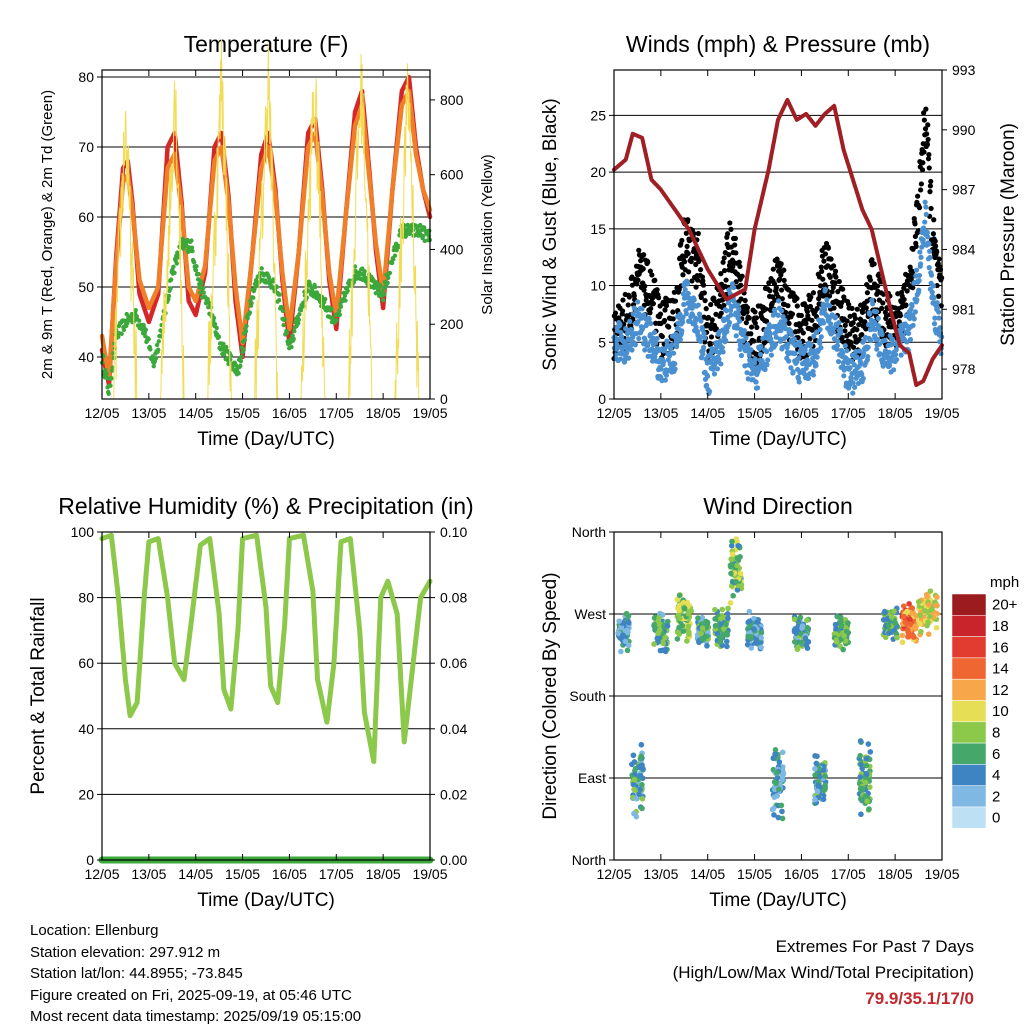 This screenshot has width=1024, height=1028. Describe the element at coordinates (996, 754) in the screenshot. I see `colorbar-label: 6` at that location.